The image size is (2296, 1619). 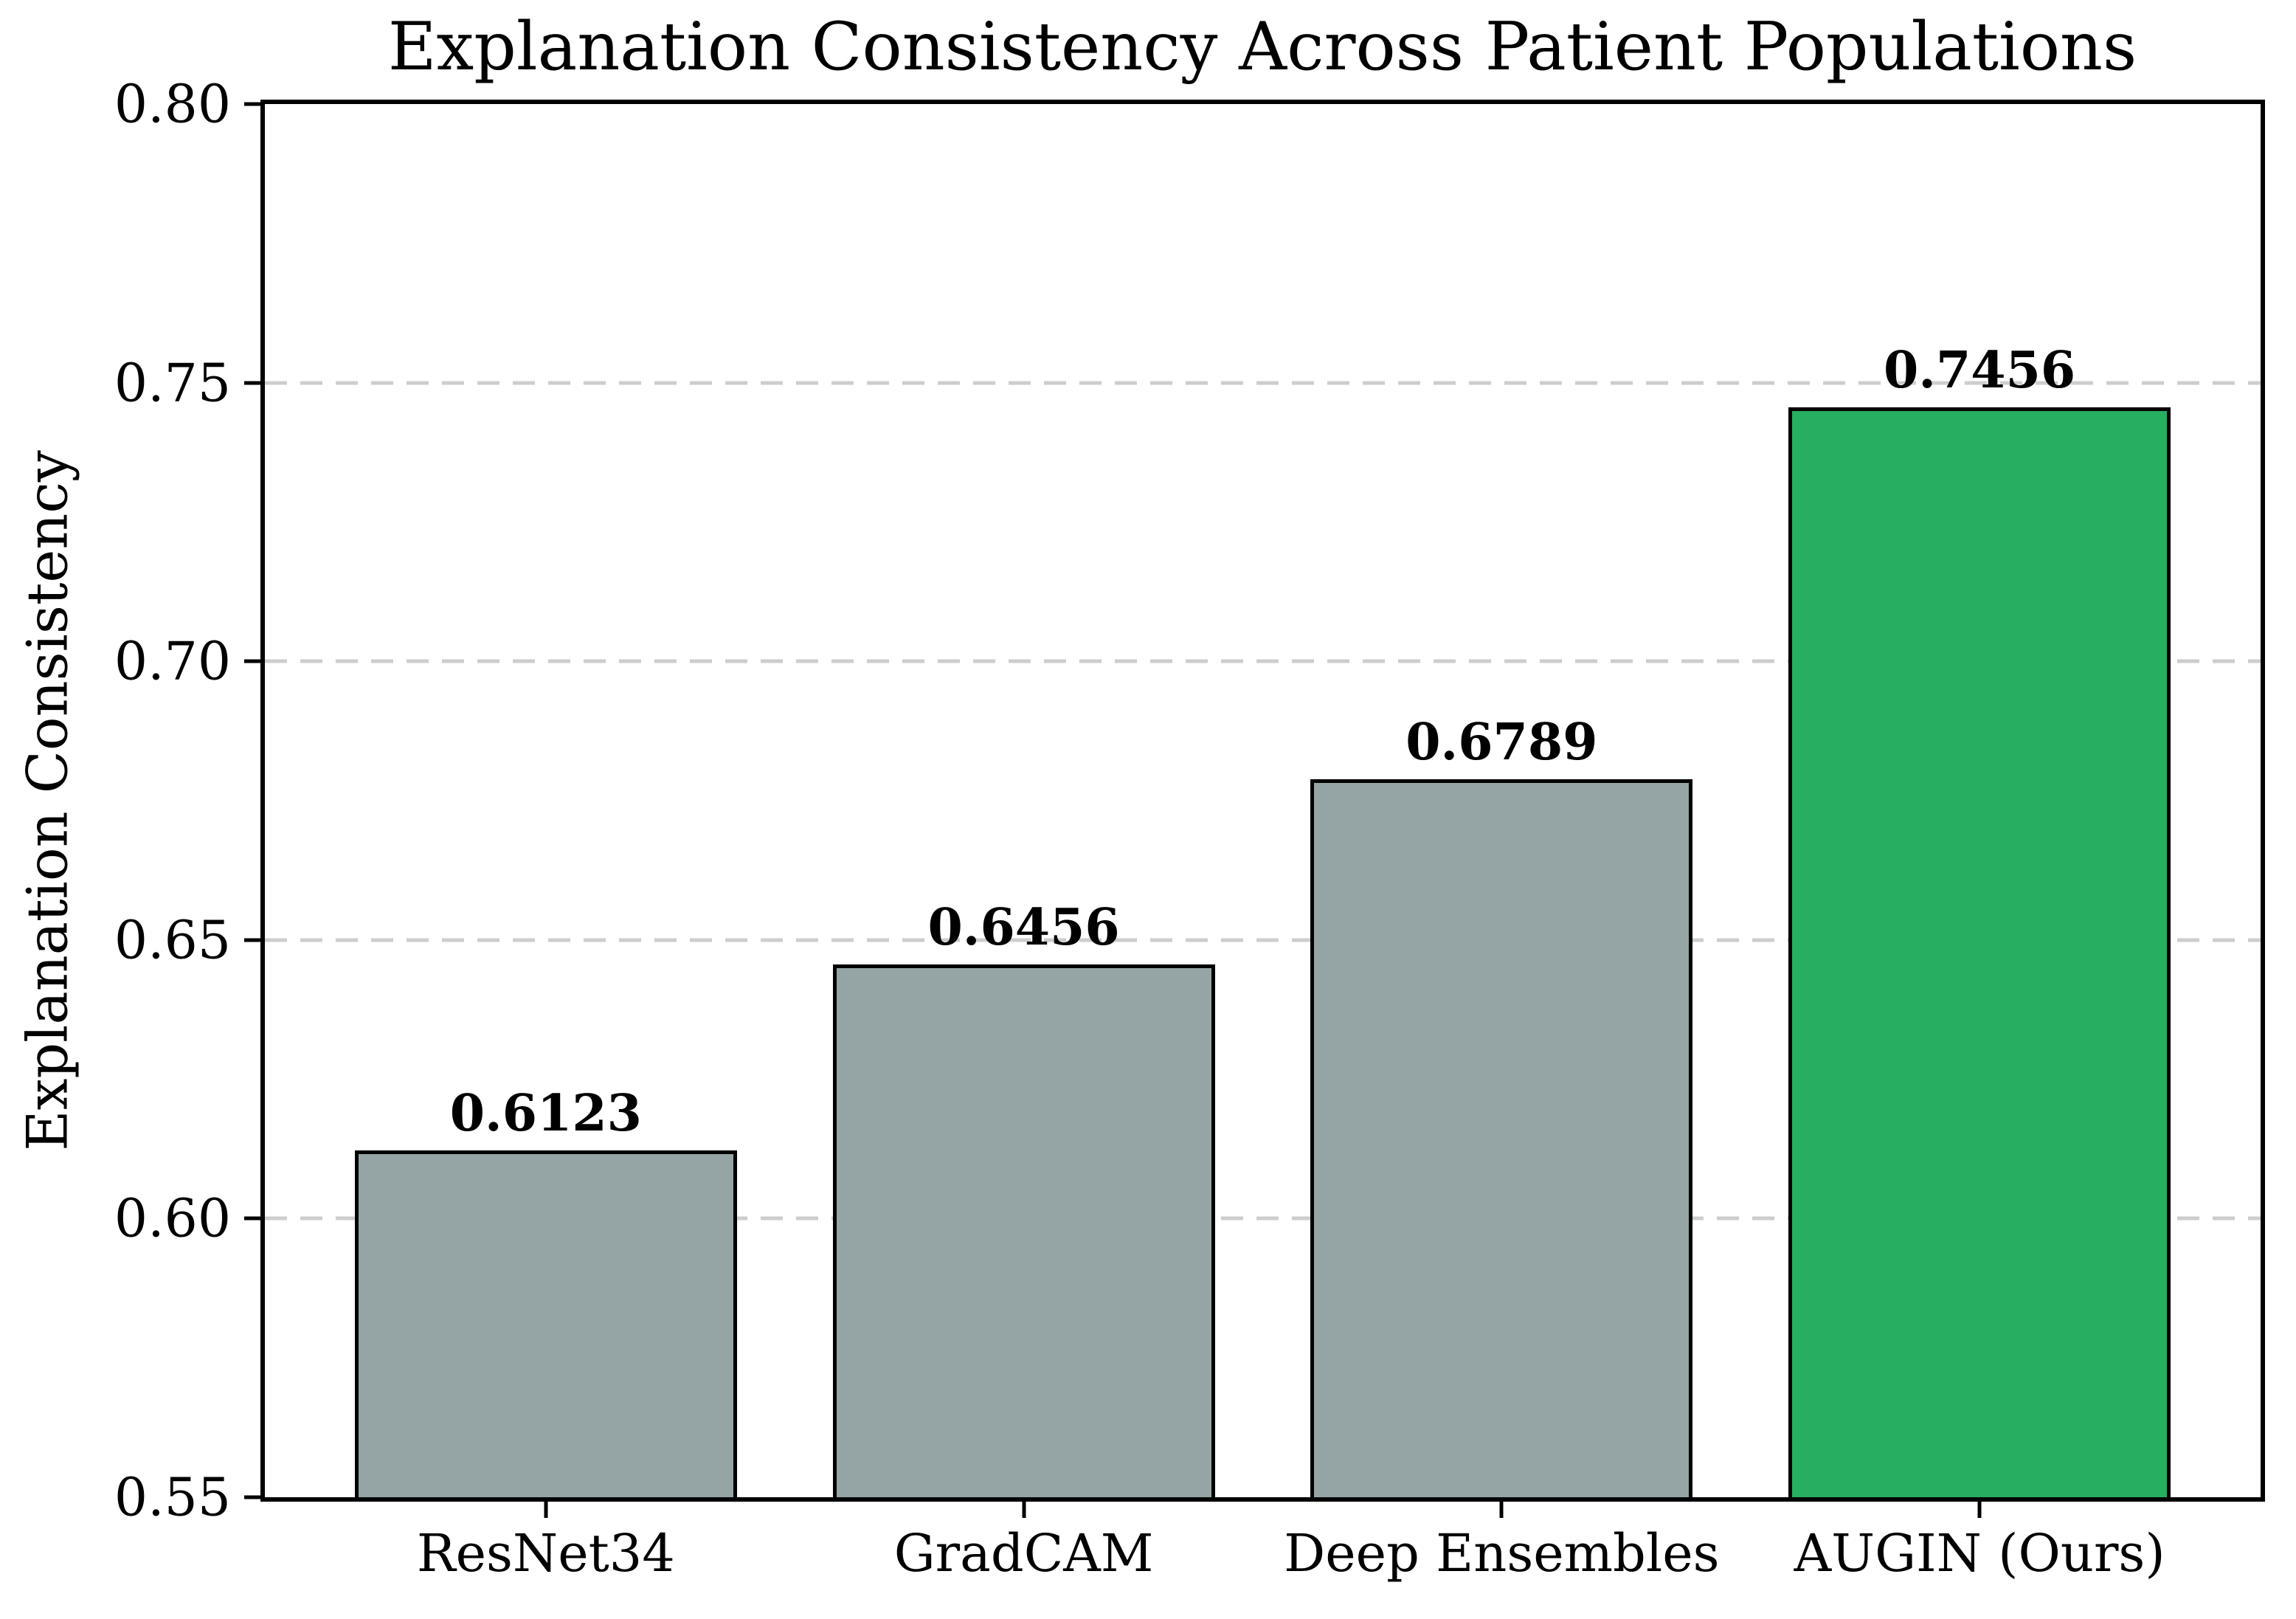 I want to click on bar-value-label: 0.6123, so click(x=545, y=1113).